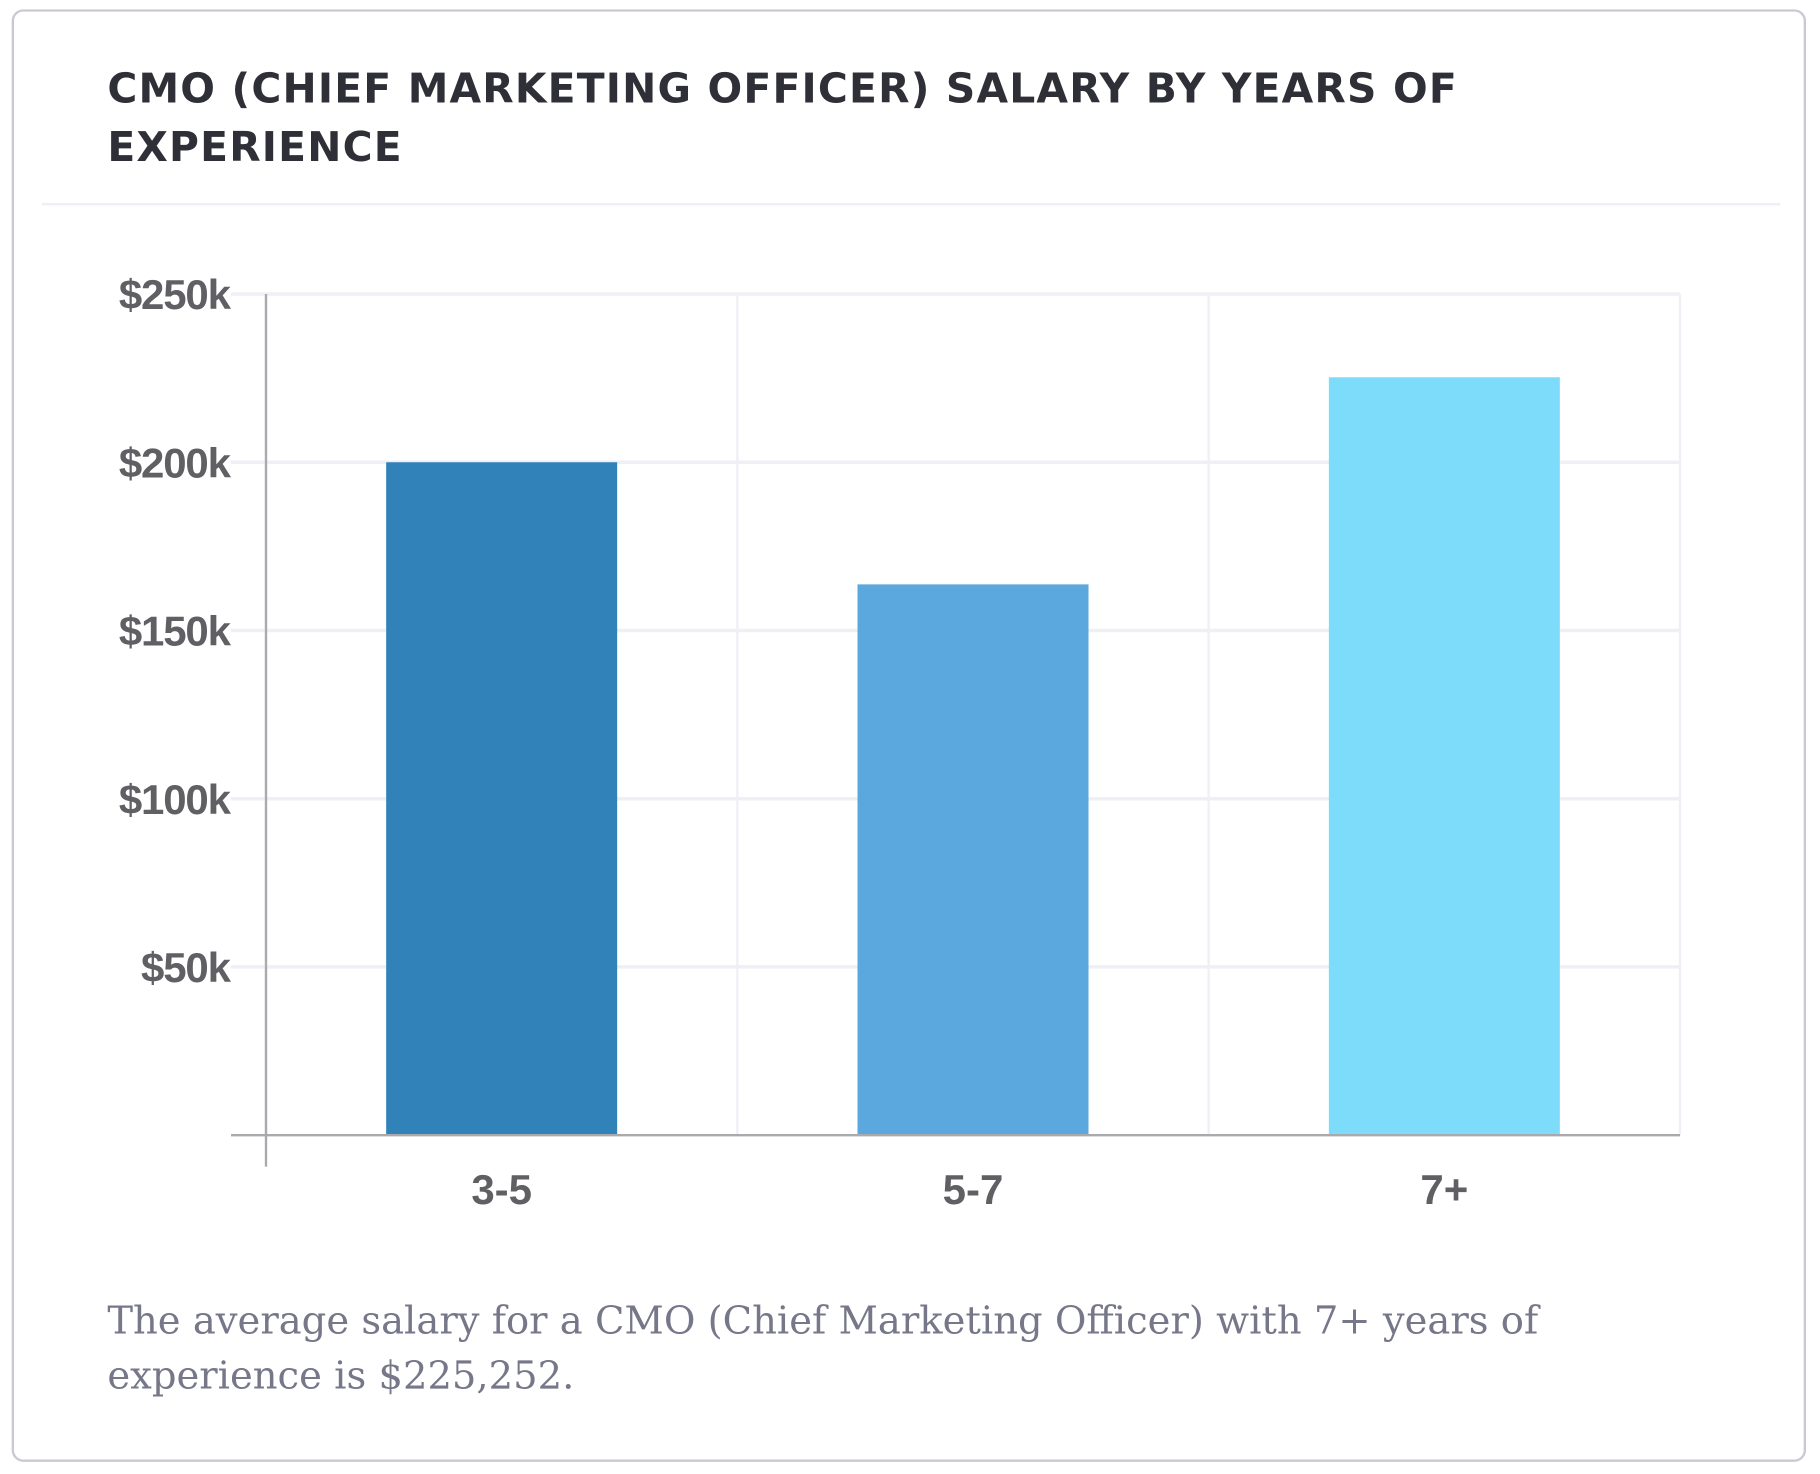 The width and height of the screenshot is (1820, 1474). Describe the element at coordinates (175, 294) in the screenshot. I see `y-tick-label: $250k` at that location.